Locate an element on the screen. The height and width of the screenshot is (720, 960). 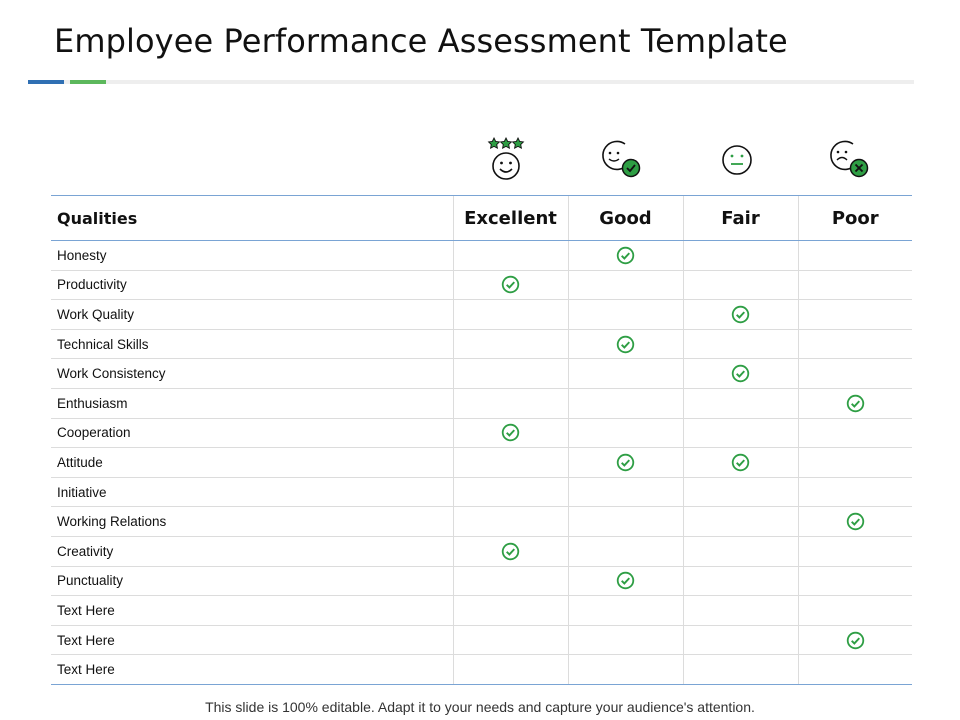
quality-name: Work Quality is located at coordinates (252, 314).